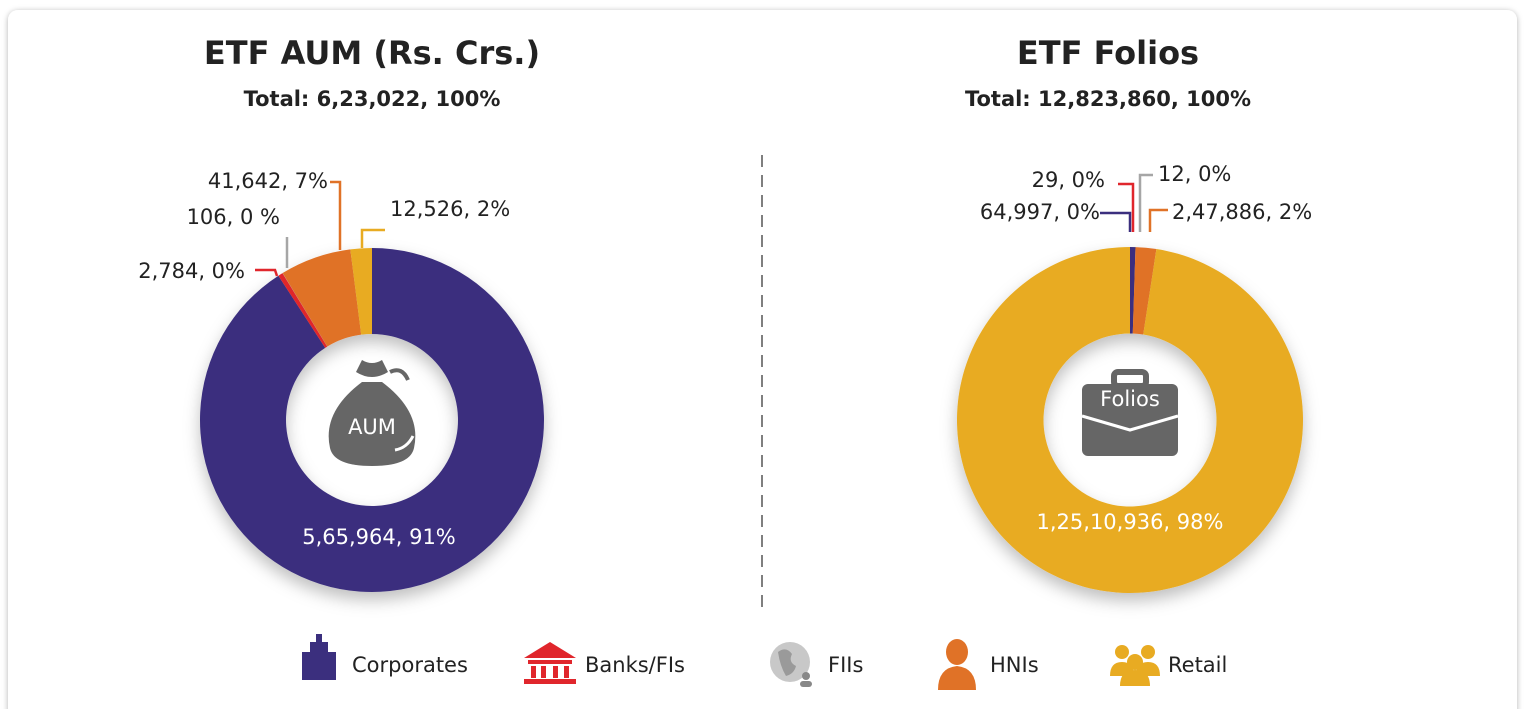  Describe the element at coordinates (791, 664) in the screenshot. I see `icon-globe` at that location.